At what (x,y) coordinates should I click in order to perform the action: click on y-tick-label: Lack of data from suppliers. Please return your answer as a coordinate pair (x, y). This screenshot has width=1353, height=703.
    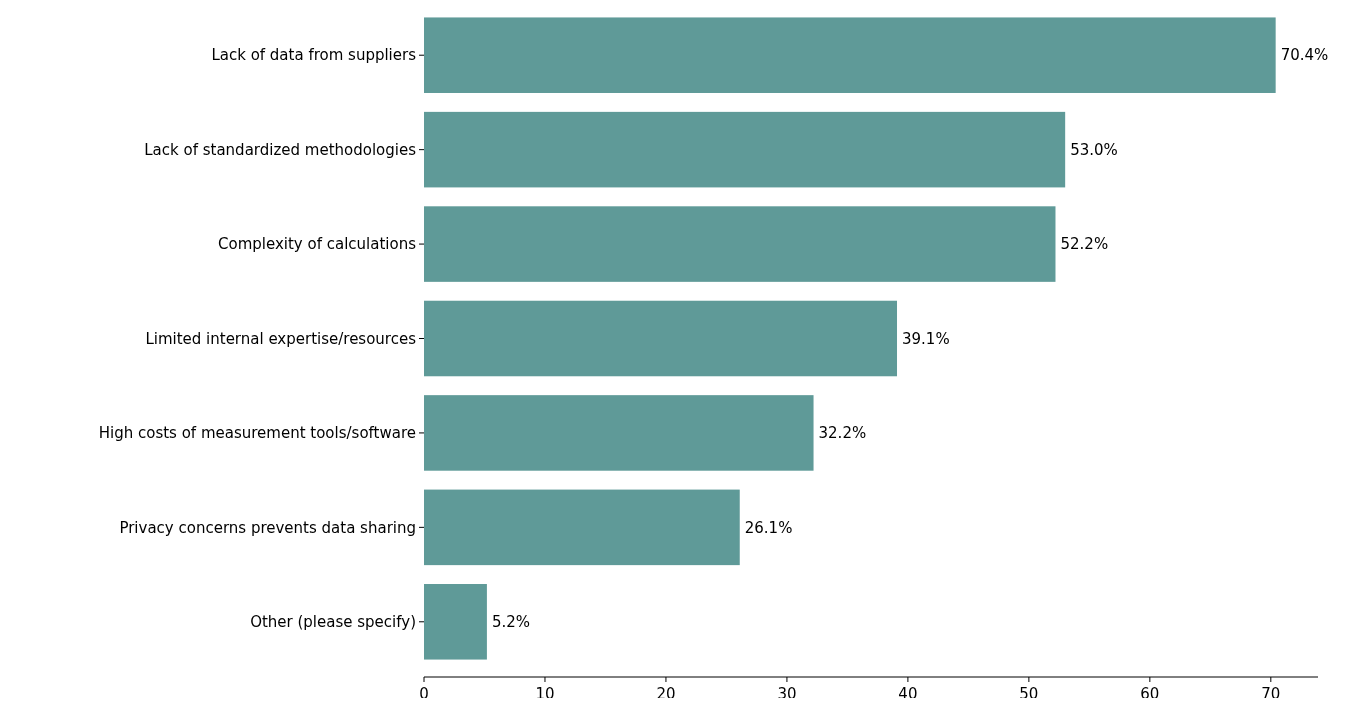
    Looking at the image, I should click on (314, 55).